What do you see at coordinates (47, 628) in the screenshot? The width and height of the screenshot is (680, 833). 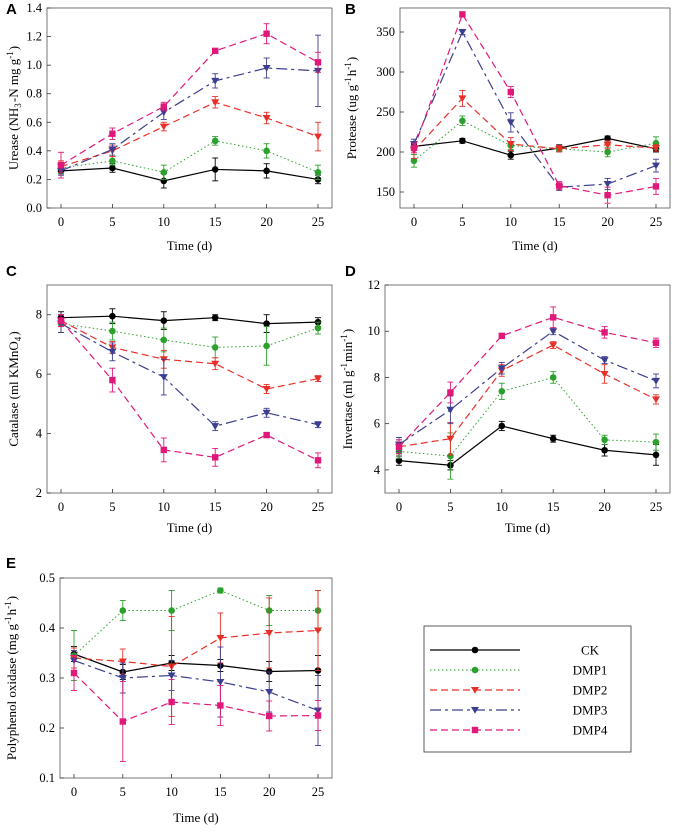 I see `y-tick-label: 0.4` at bounding box center [47, 628].